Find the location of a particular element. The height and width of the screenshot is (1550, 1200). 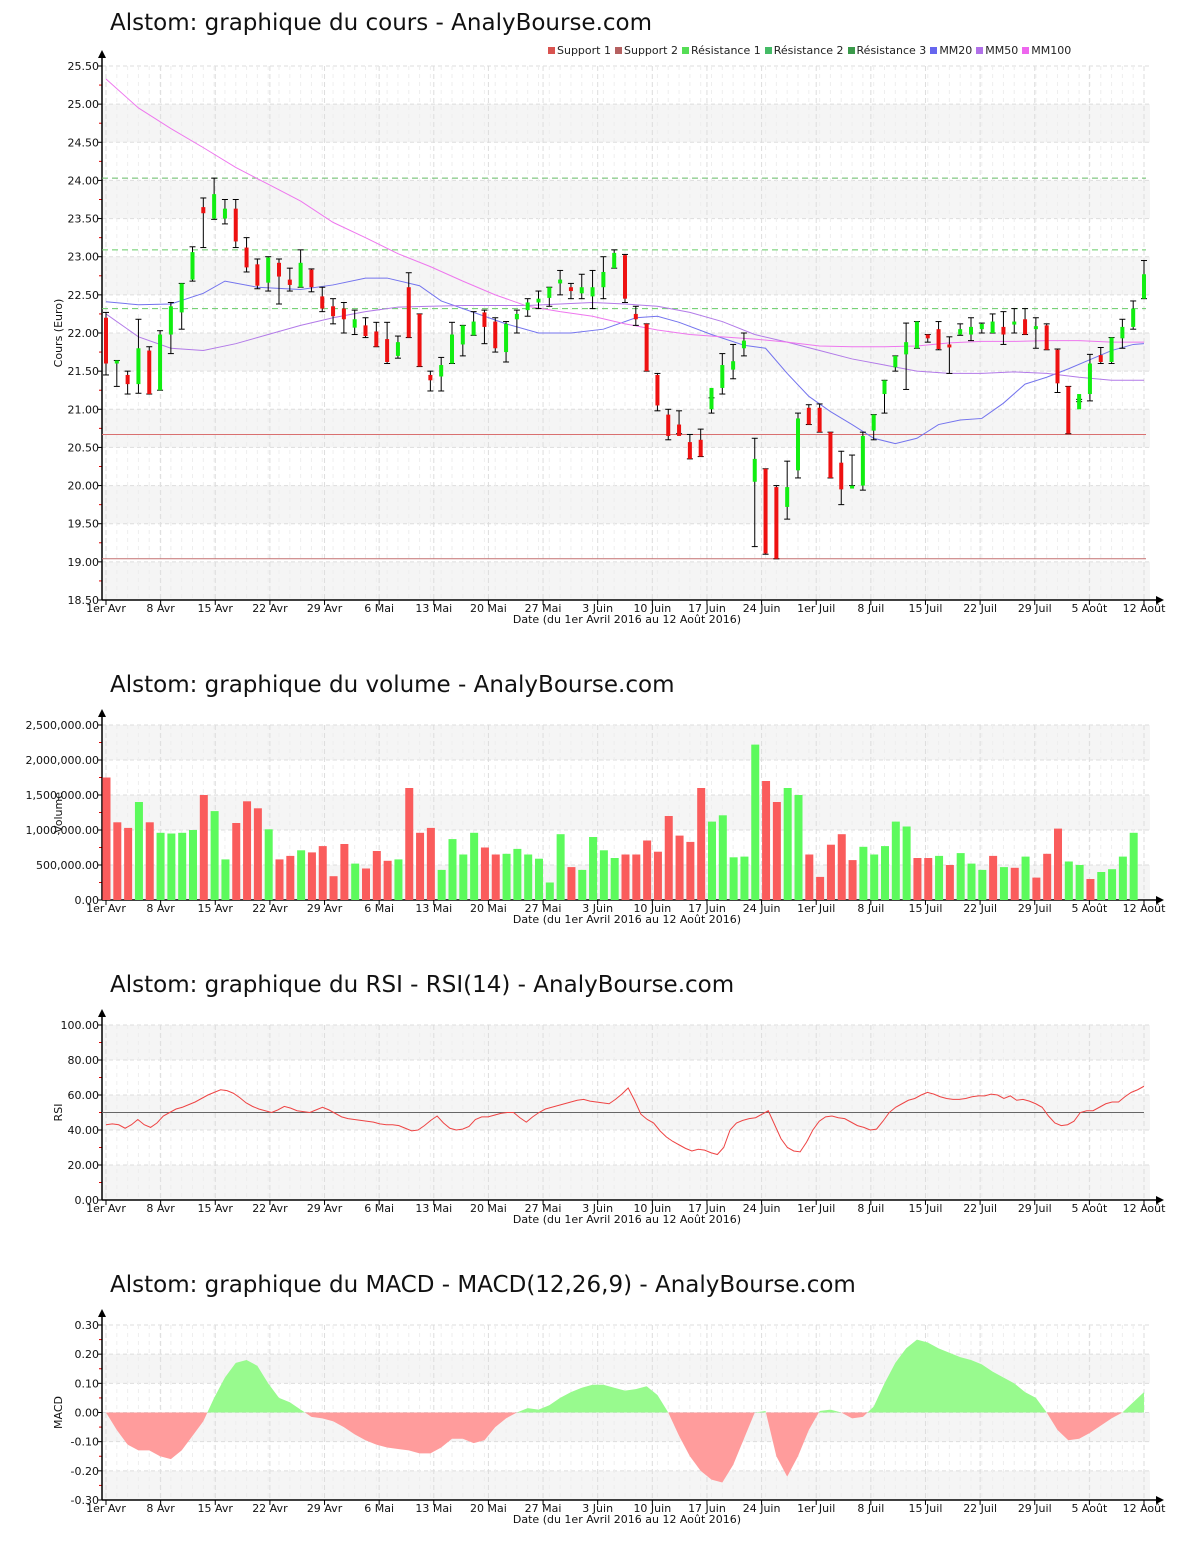

y-tick-label: 0.20 is located at coordinates (87, 1354).